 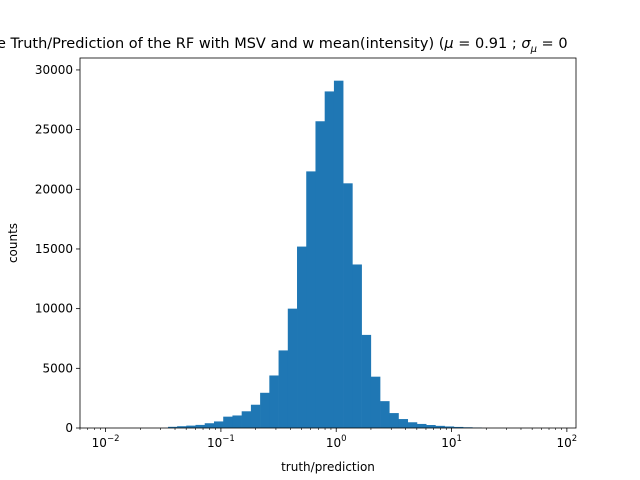 What do you see at coordinates (526, 44) in the screenshot?
I see `chart-title-sigma: σ` at bounding box center [526, 44].